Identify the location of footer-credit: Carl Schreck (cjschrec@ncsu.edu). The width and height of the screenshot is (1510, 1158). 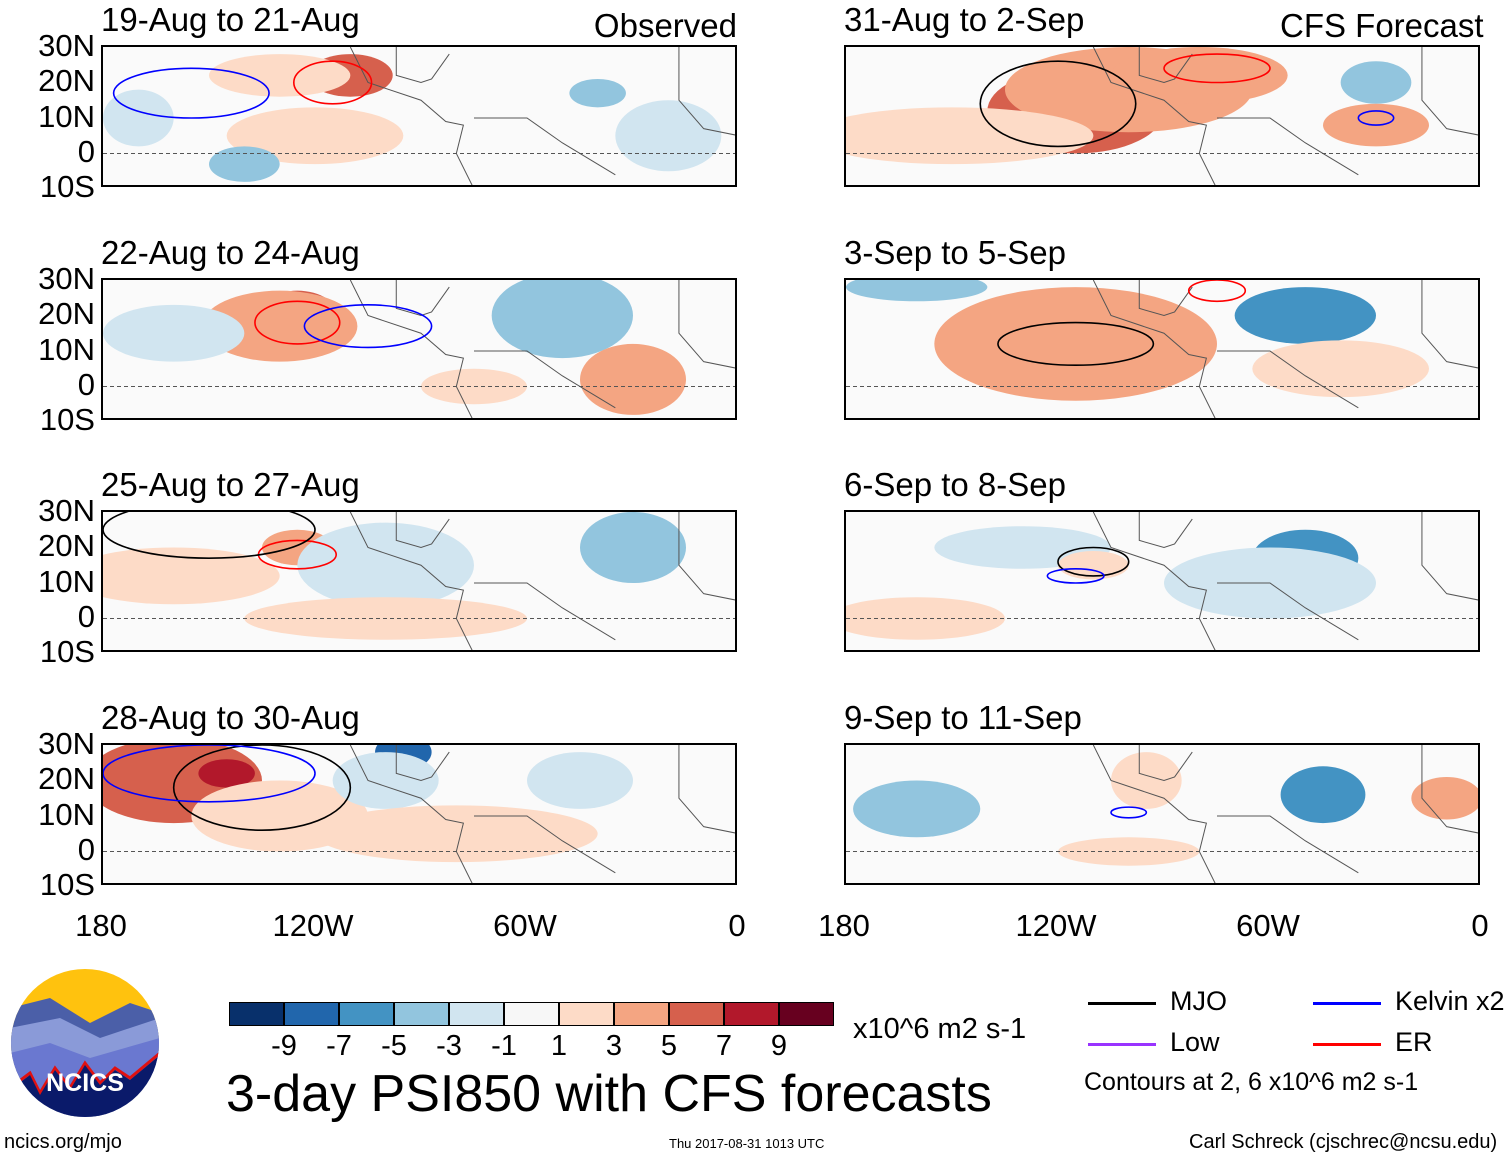
(1343, 1142).